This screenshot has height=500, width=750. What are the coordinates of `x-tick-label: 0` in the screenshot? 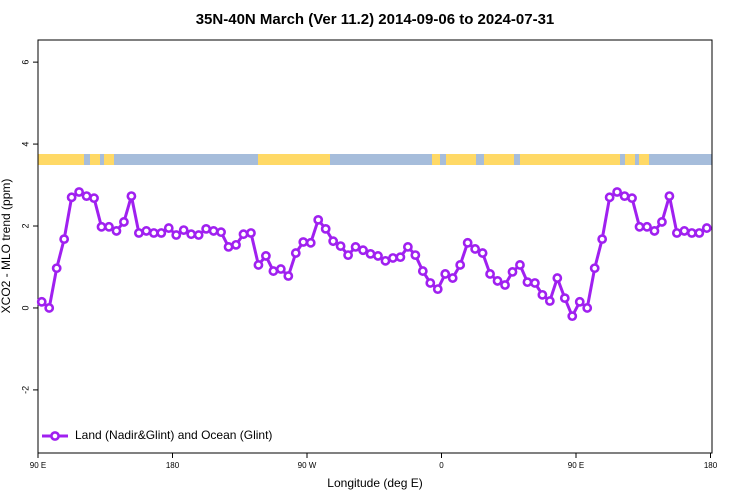 It's located at (441, 465).